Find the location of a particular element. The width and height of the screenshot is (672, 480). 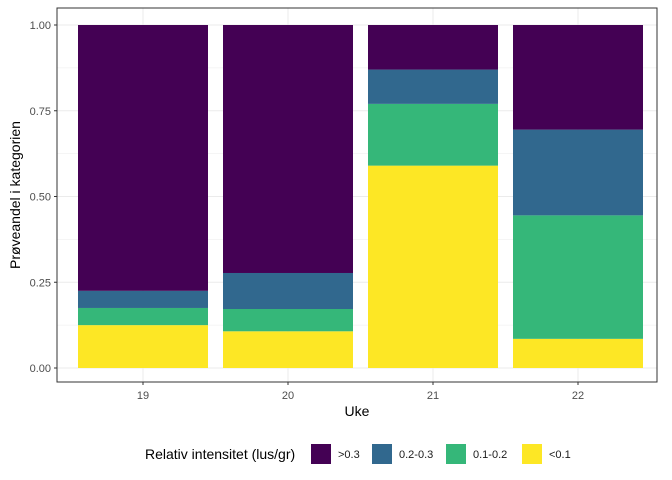

legend-title: Relativ intensitet (lus/gr) is located at coordinates (220, 454).